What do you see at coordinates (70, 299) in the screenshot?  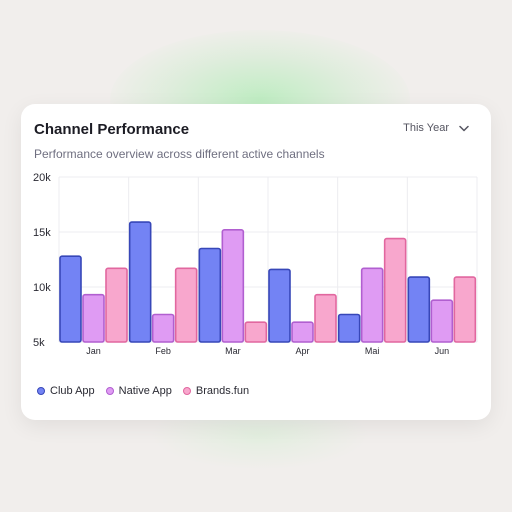 I see `bar-club-app-jan` at bounding box center [70, 299].